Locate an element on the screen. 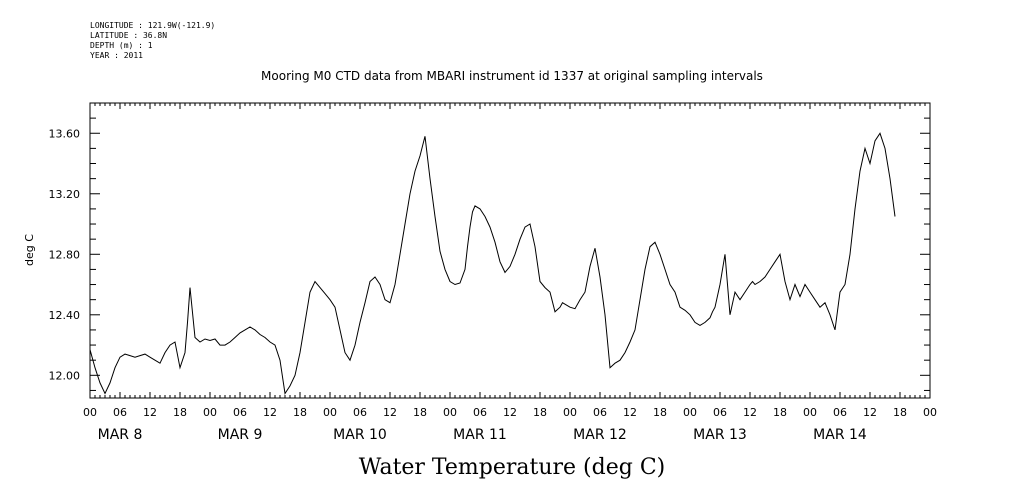 The image size is (1009, 504). y-tick-label: 13.60 is located at coordinates (65, 133).